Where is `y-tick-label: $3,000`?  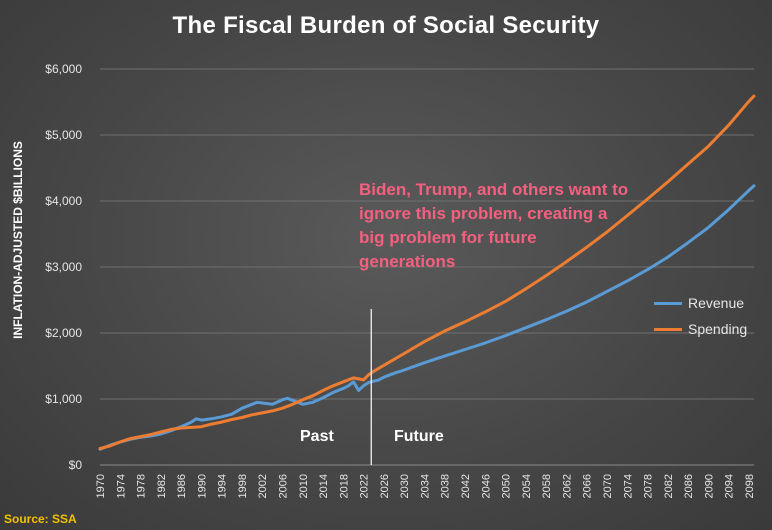 y-tick-label: $3,000 is located at coordinates (63, 267).